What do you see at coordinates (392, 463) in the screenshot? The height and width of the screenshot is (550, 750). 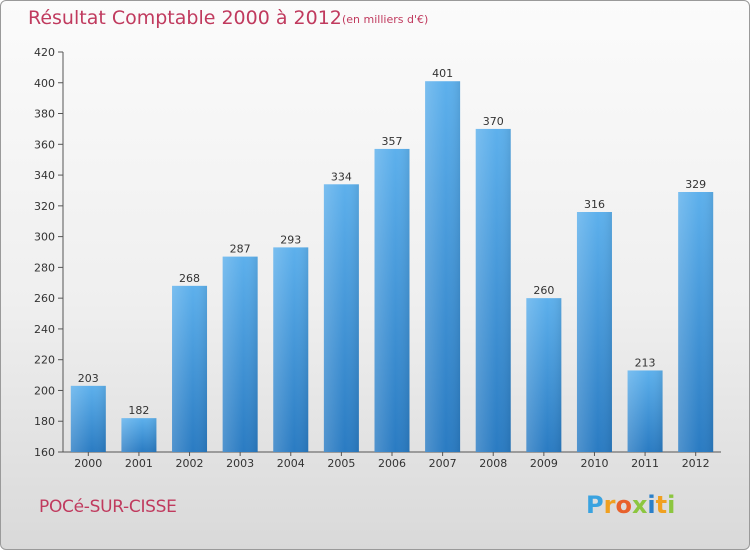 I see `x-tick-label: 2006` at bounding box center [392, 463].